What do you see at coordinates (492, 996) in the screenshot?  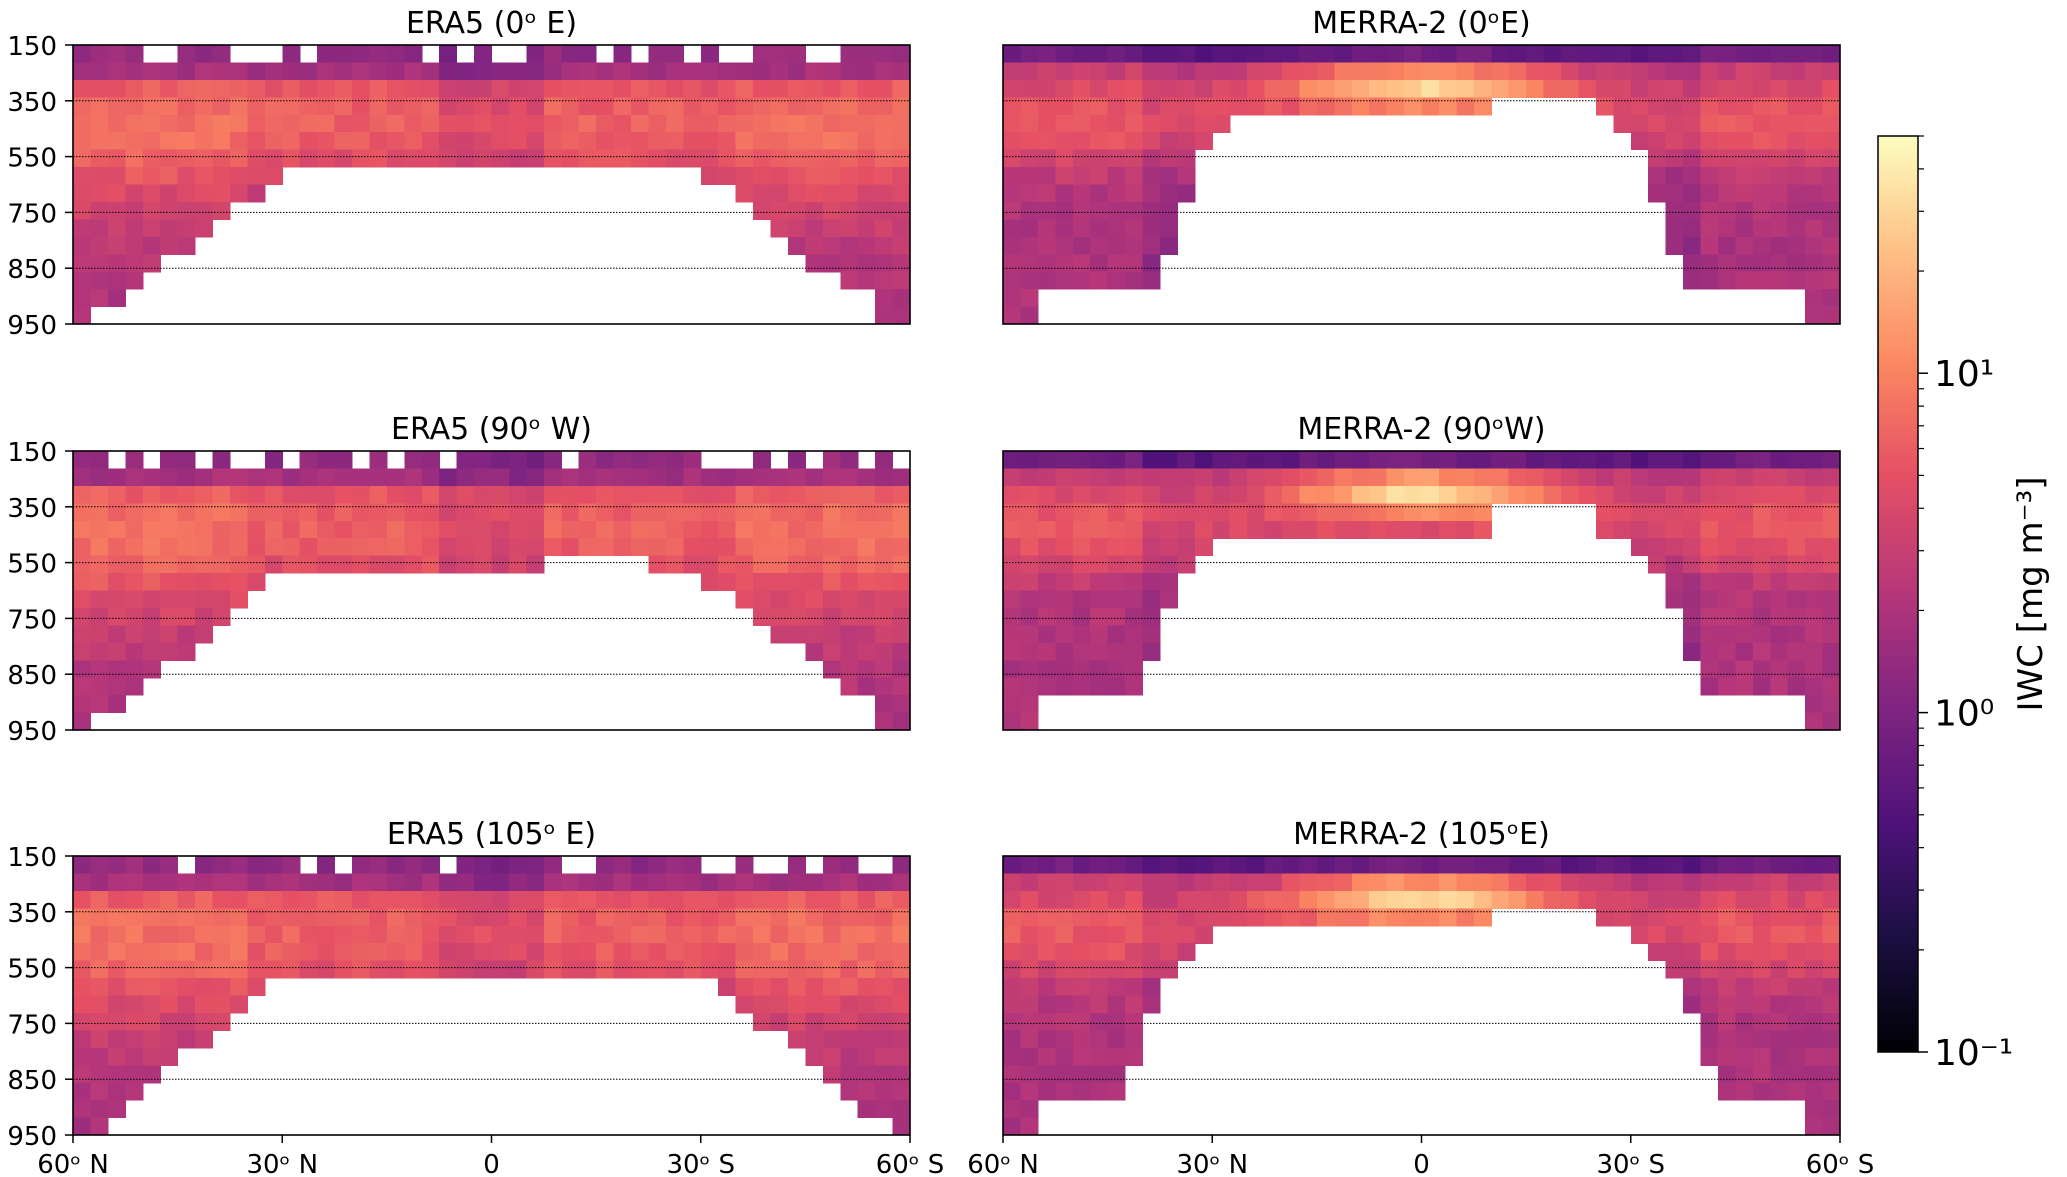 I see `heatmap-cells` at bounding box center [492, 996].